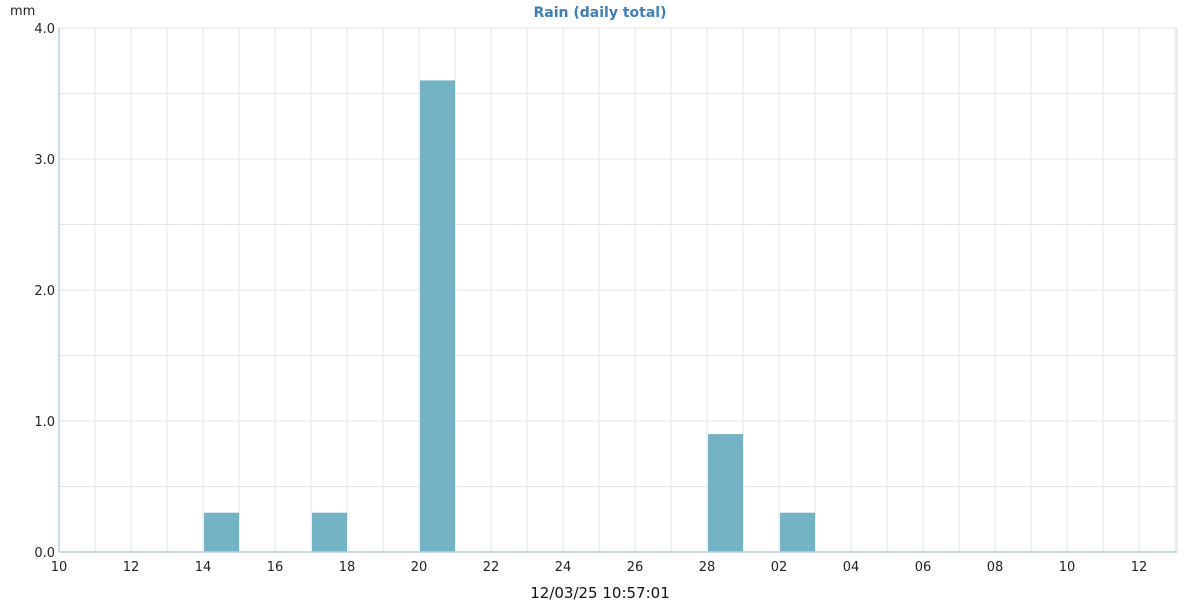 This screenshot has width=1200, height=600. I want to click on x-tick-label: 08, so click(995, 567).